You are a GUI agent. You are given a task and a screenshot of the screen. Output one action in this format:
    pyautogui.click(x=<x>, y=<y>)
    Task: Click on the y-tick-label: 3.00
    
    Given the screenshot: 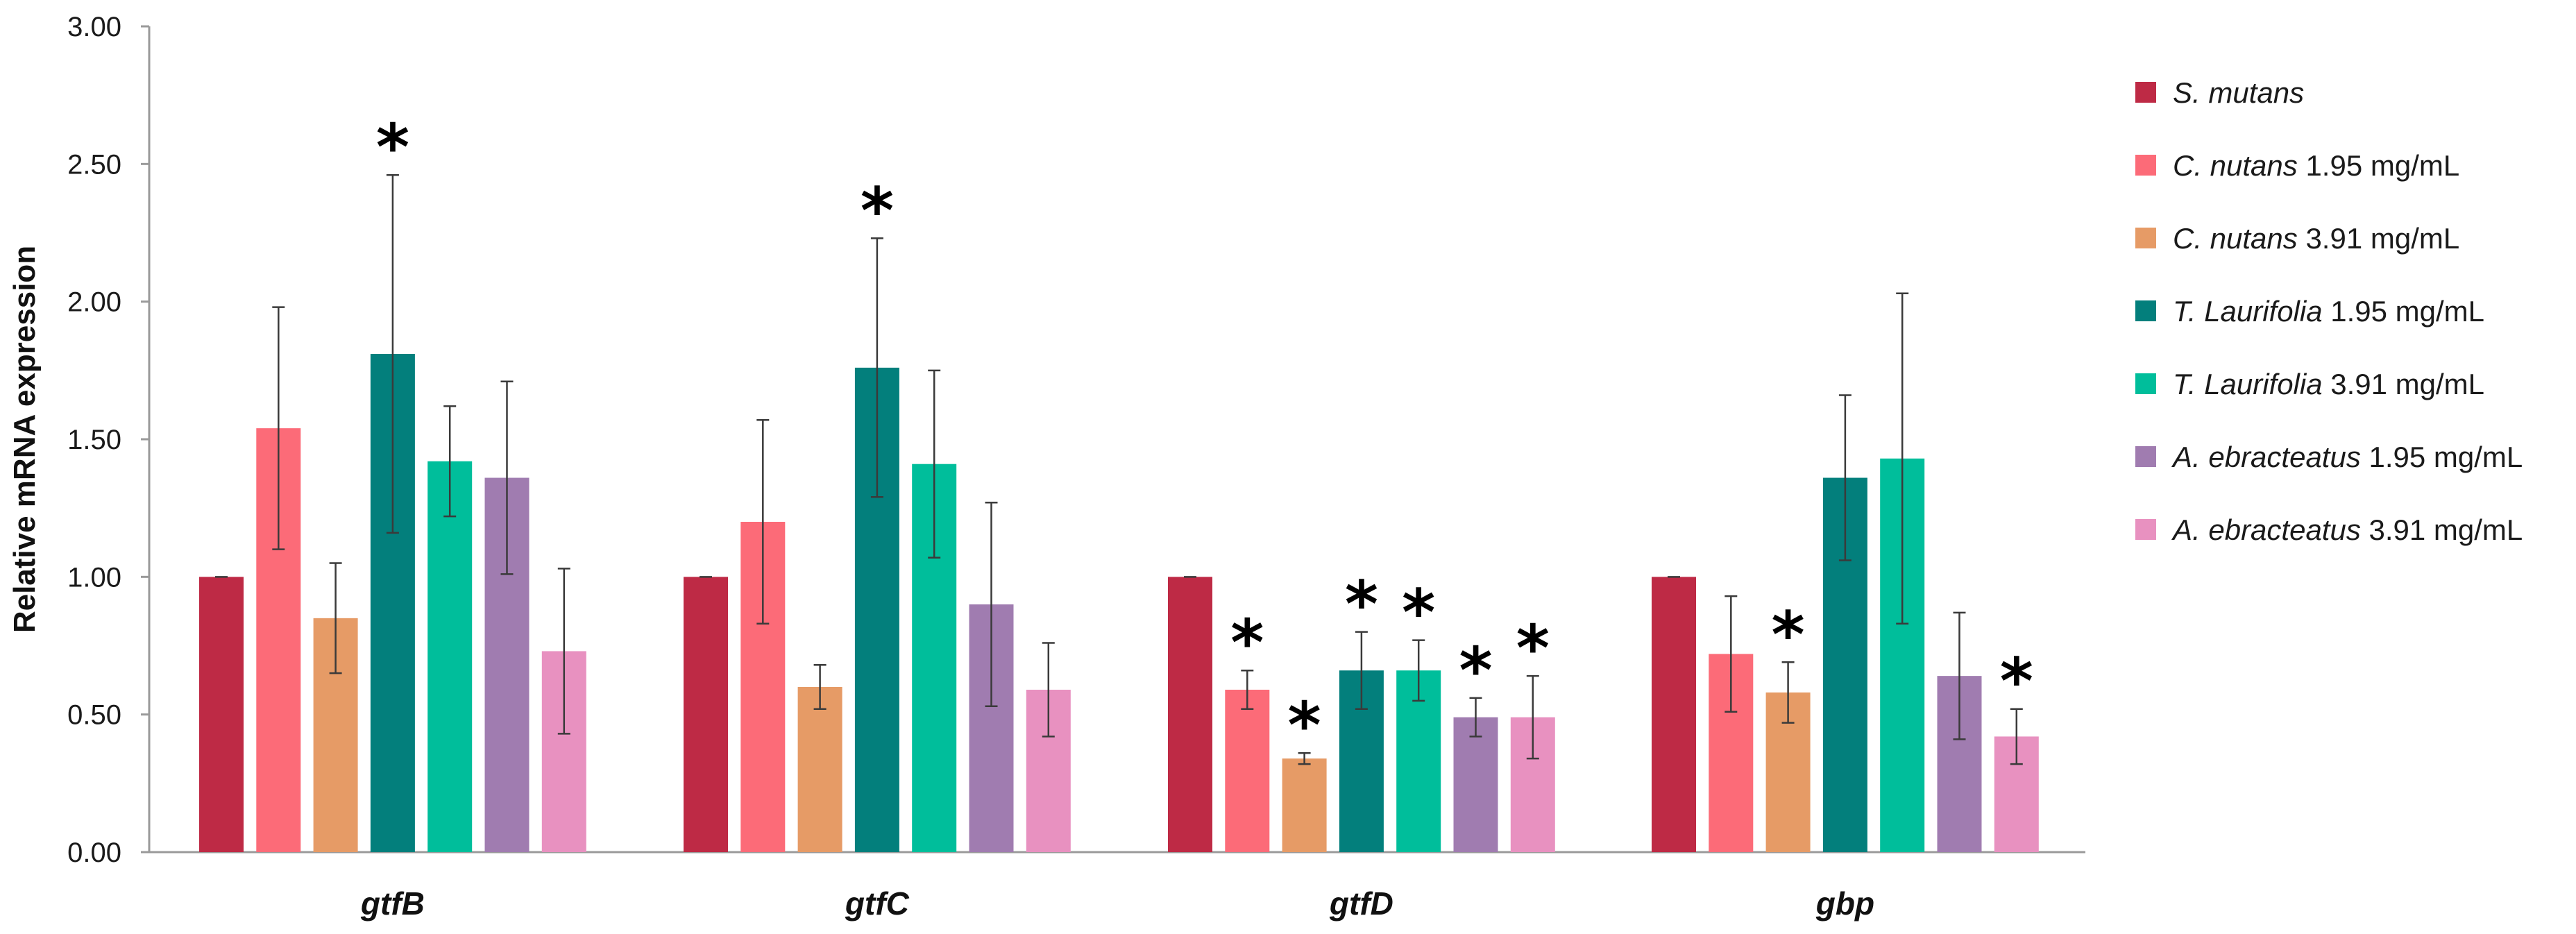 What is the action you would take?
    pyautogui.click(x=94, y=27)
    